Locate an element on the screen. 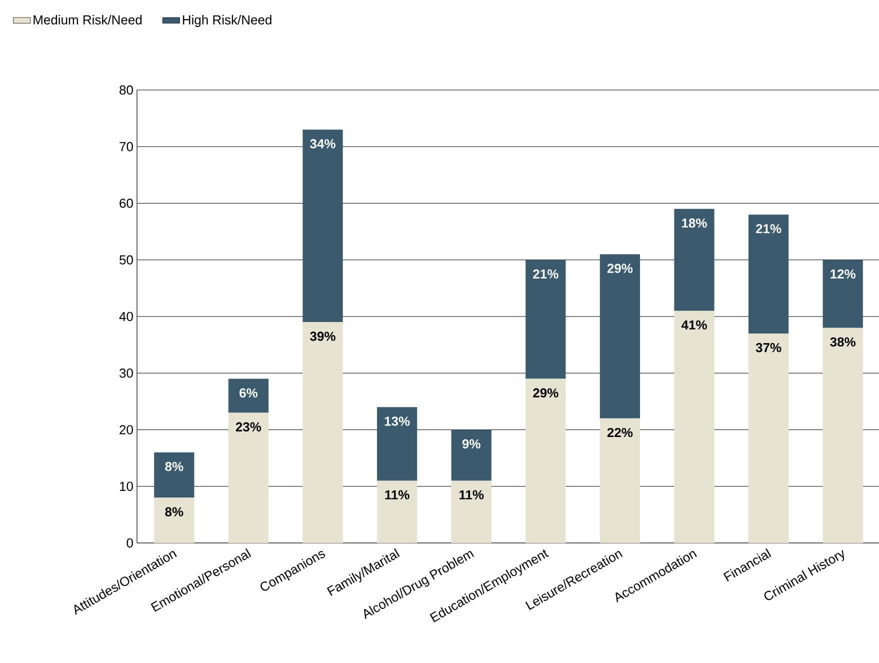  data-label: 6% is located at coordinates (249, 393).